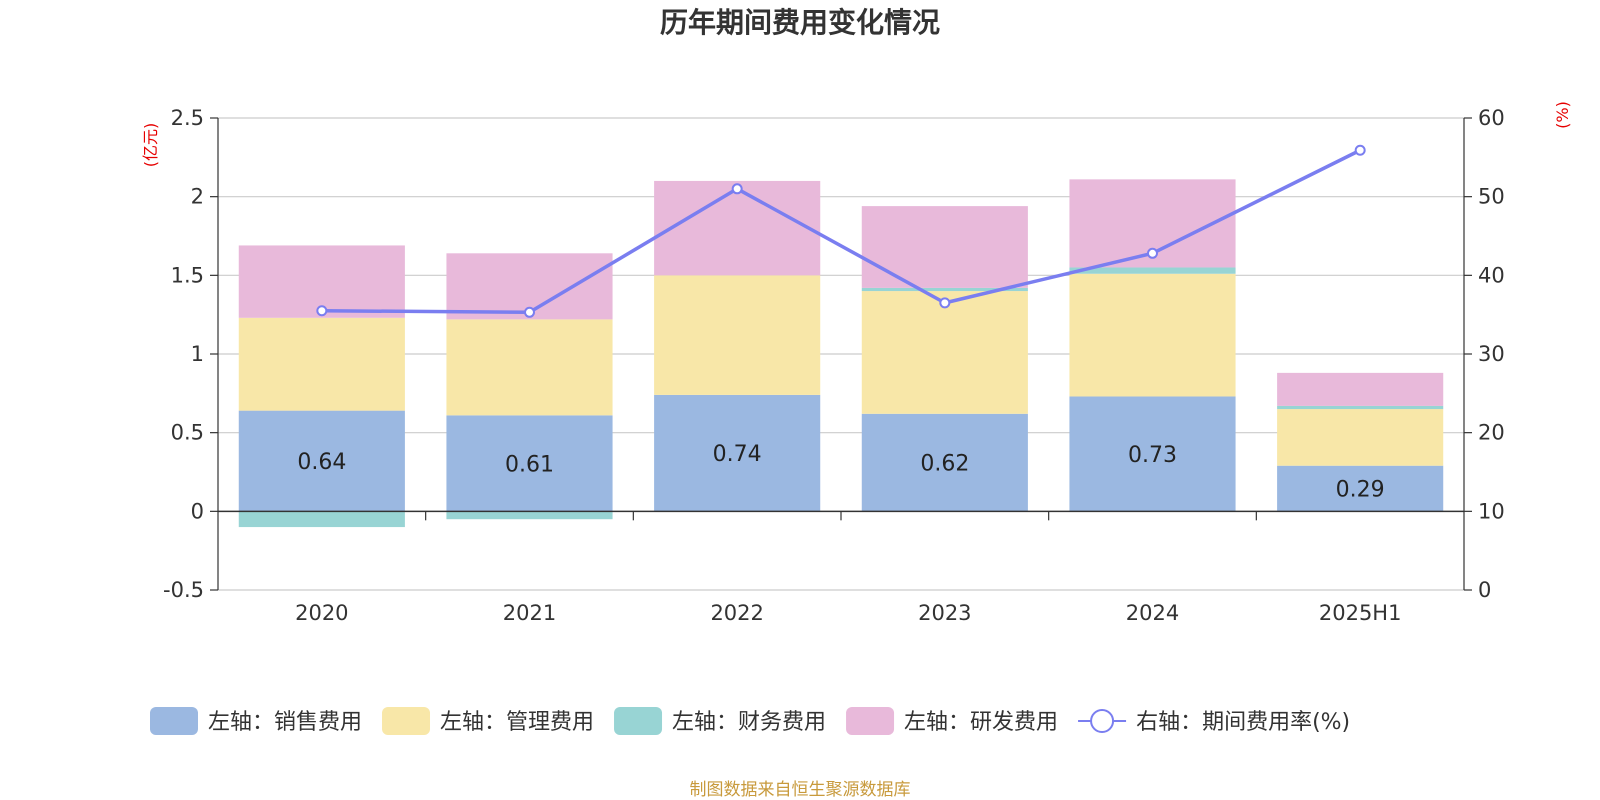  Describe the element at coordinates (1491, 433) in the screenshot. I see `right-tick-label: 20` at that location.